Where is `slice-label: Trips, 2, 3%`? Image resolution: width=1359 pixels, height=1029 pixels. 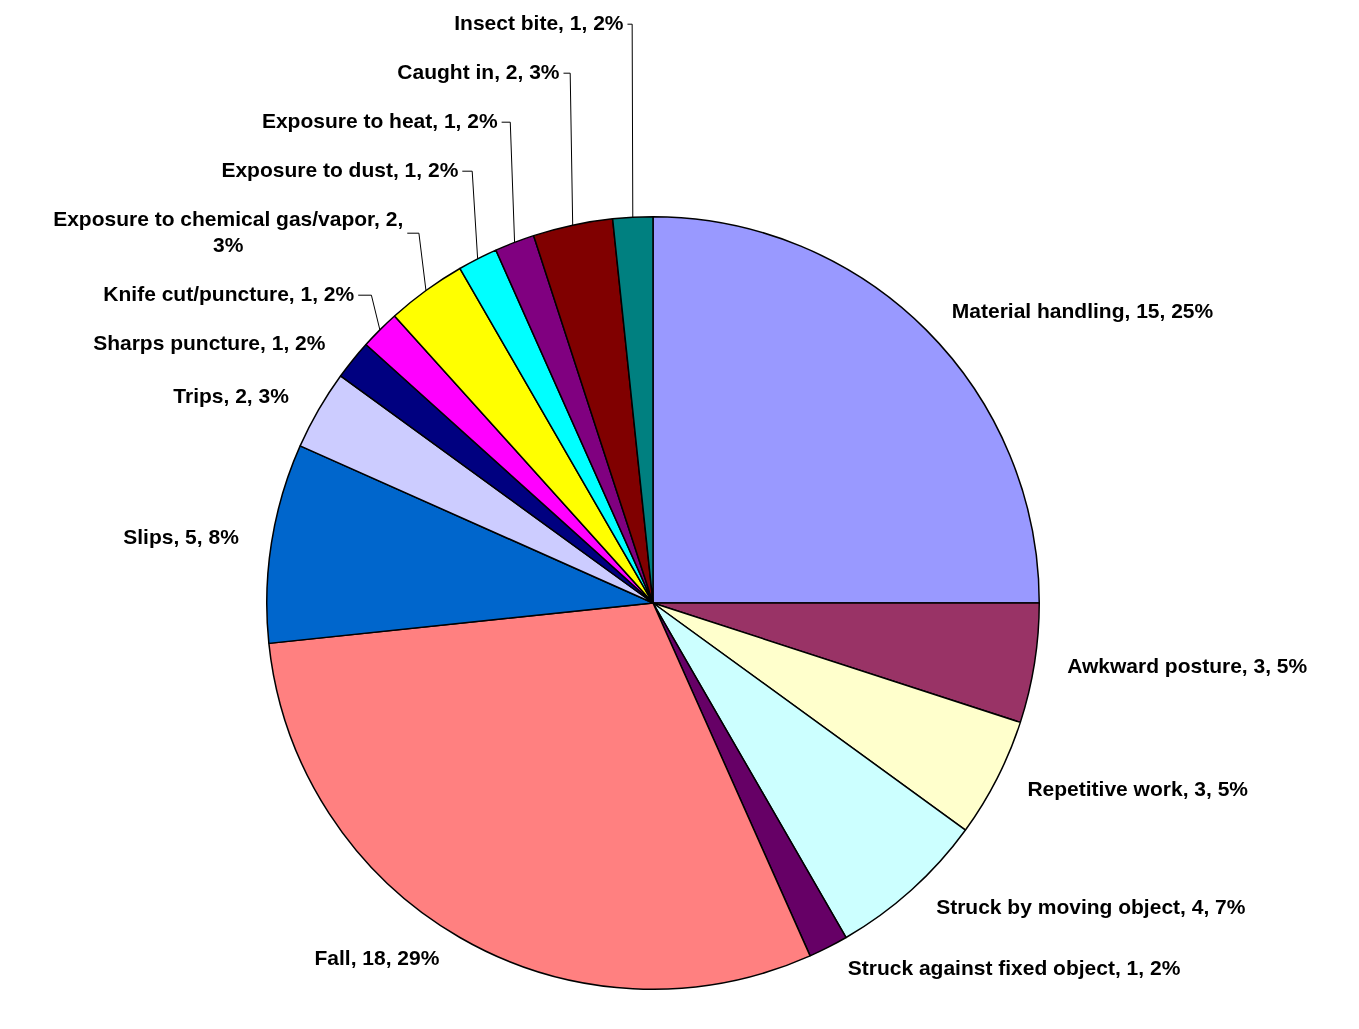
slice-label: Trips, 2, 3% is located at coordinates (231, 396).